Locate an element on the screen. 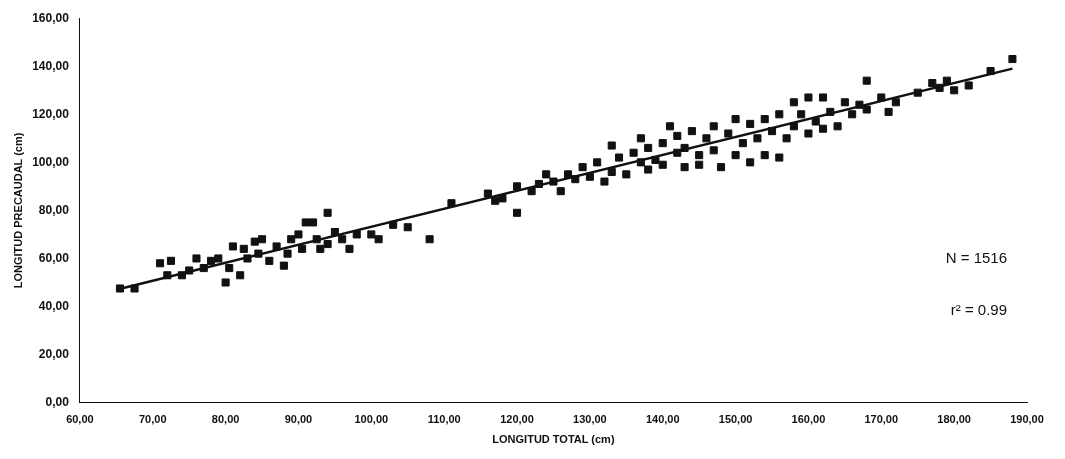  x-tick-label: 90,00 is located at coordinates (298, 419).